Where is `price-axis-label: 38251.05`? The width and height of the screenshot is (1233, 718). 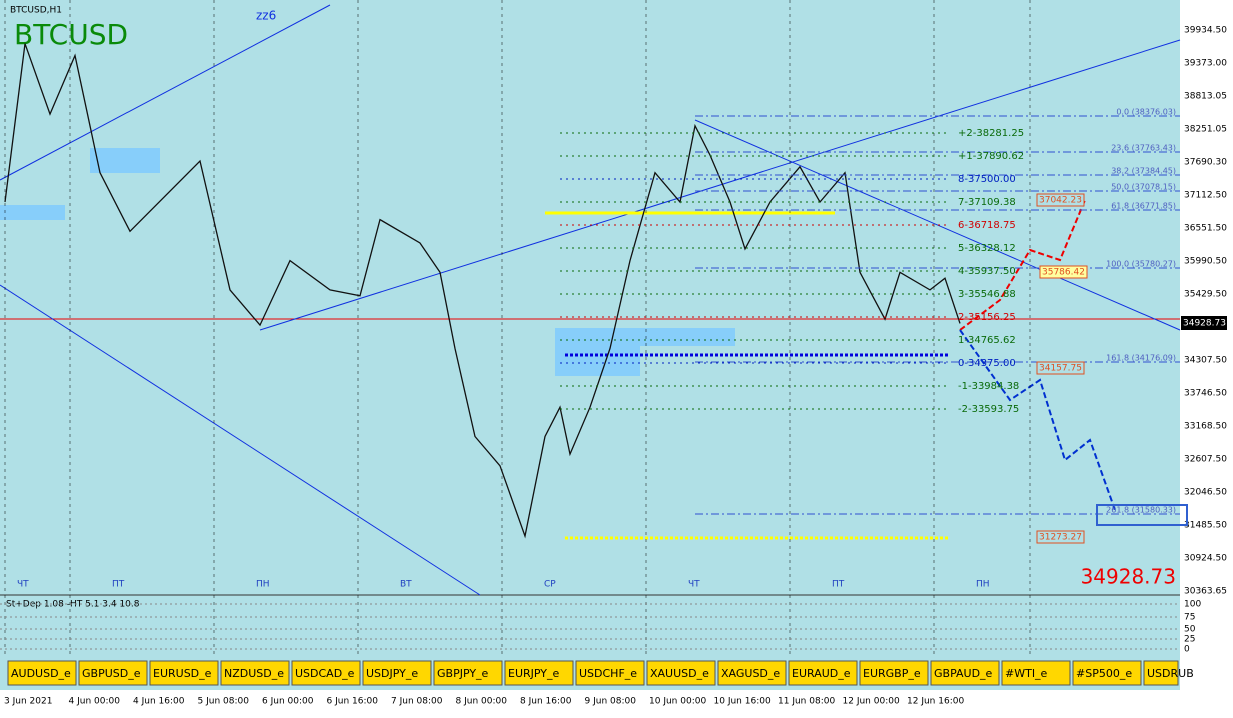
price-axis-label: 38251.05 is located at coordinates (1205, 130).